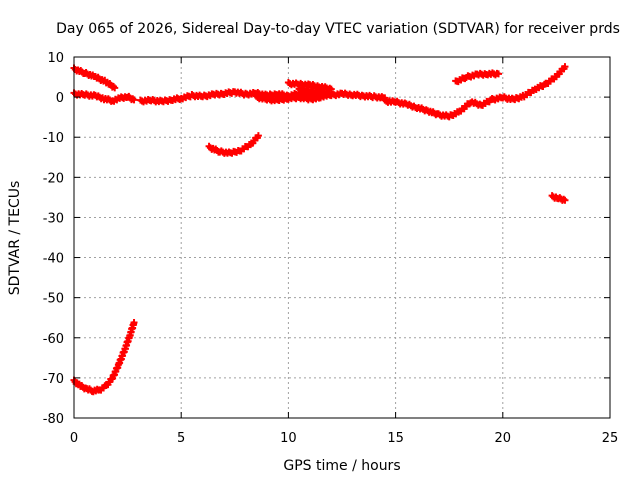 The width and height of the screenshot is (640, 480). I want to click on y-tick-label: -30, so click(53, 218).